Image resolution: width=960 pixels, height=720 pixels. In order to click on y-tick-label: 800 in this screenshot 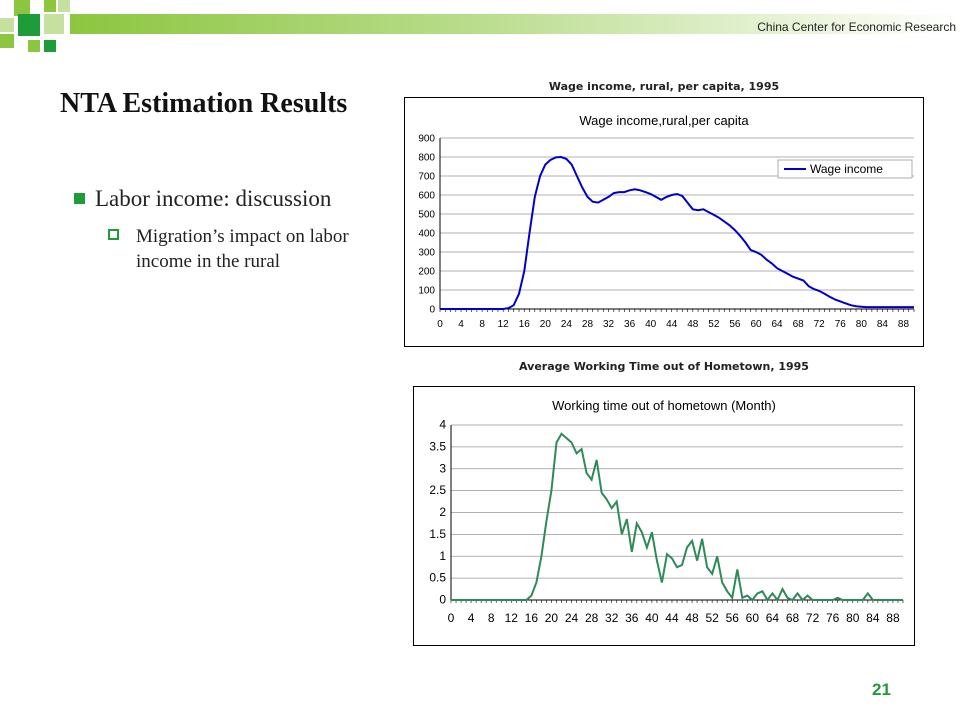, I will do `click(426, 158)`.